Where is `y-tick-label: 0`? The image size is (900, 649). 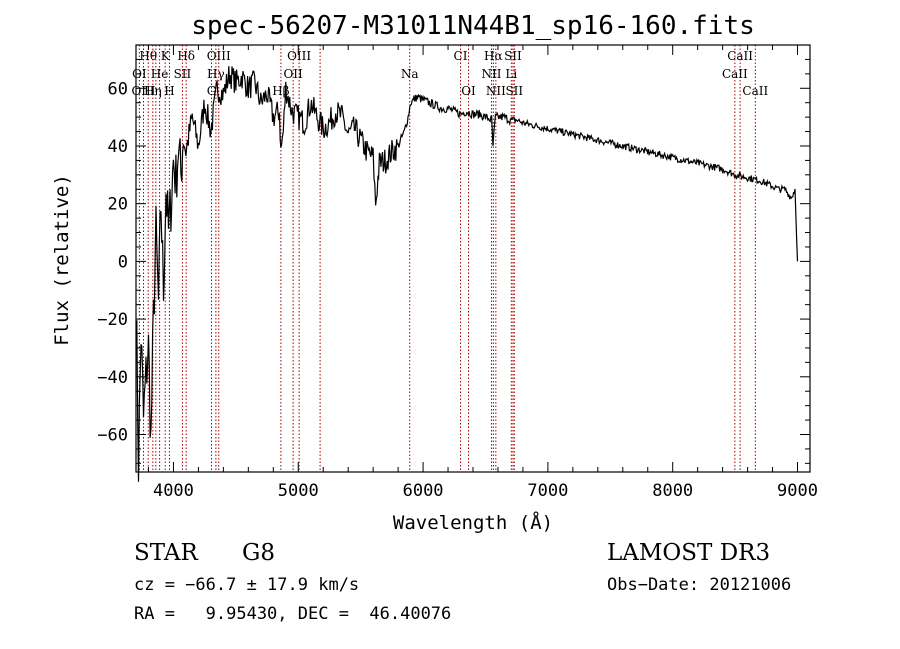 y-tick-label: 0 is located at coordinates (123, 262).